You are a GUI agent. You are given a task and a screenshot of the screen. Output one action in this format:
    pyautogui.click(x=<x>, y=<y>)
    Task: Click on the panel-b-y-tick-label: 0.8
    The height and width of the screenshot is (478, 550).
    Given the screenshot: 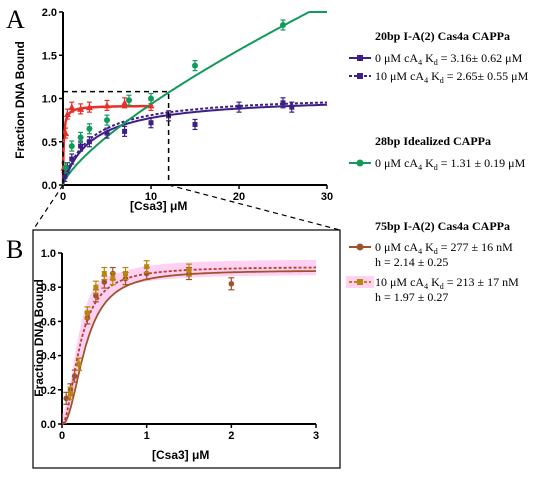 What is the action you would take?
    pyautogui.click(x=48, y=288)
    